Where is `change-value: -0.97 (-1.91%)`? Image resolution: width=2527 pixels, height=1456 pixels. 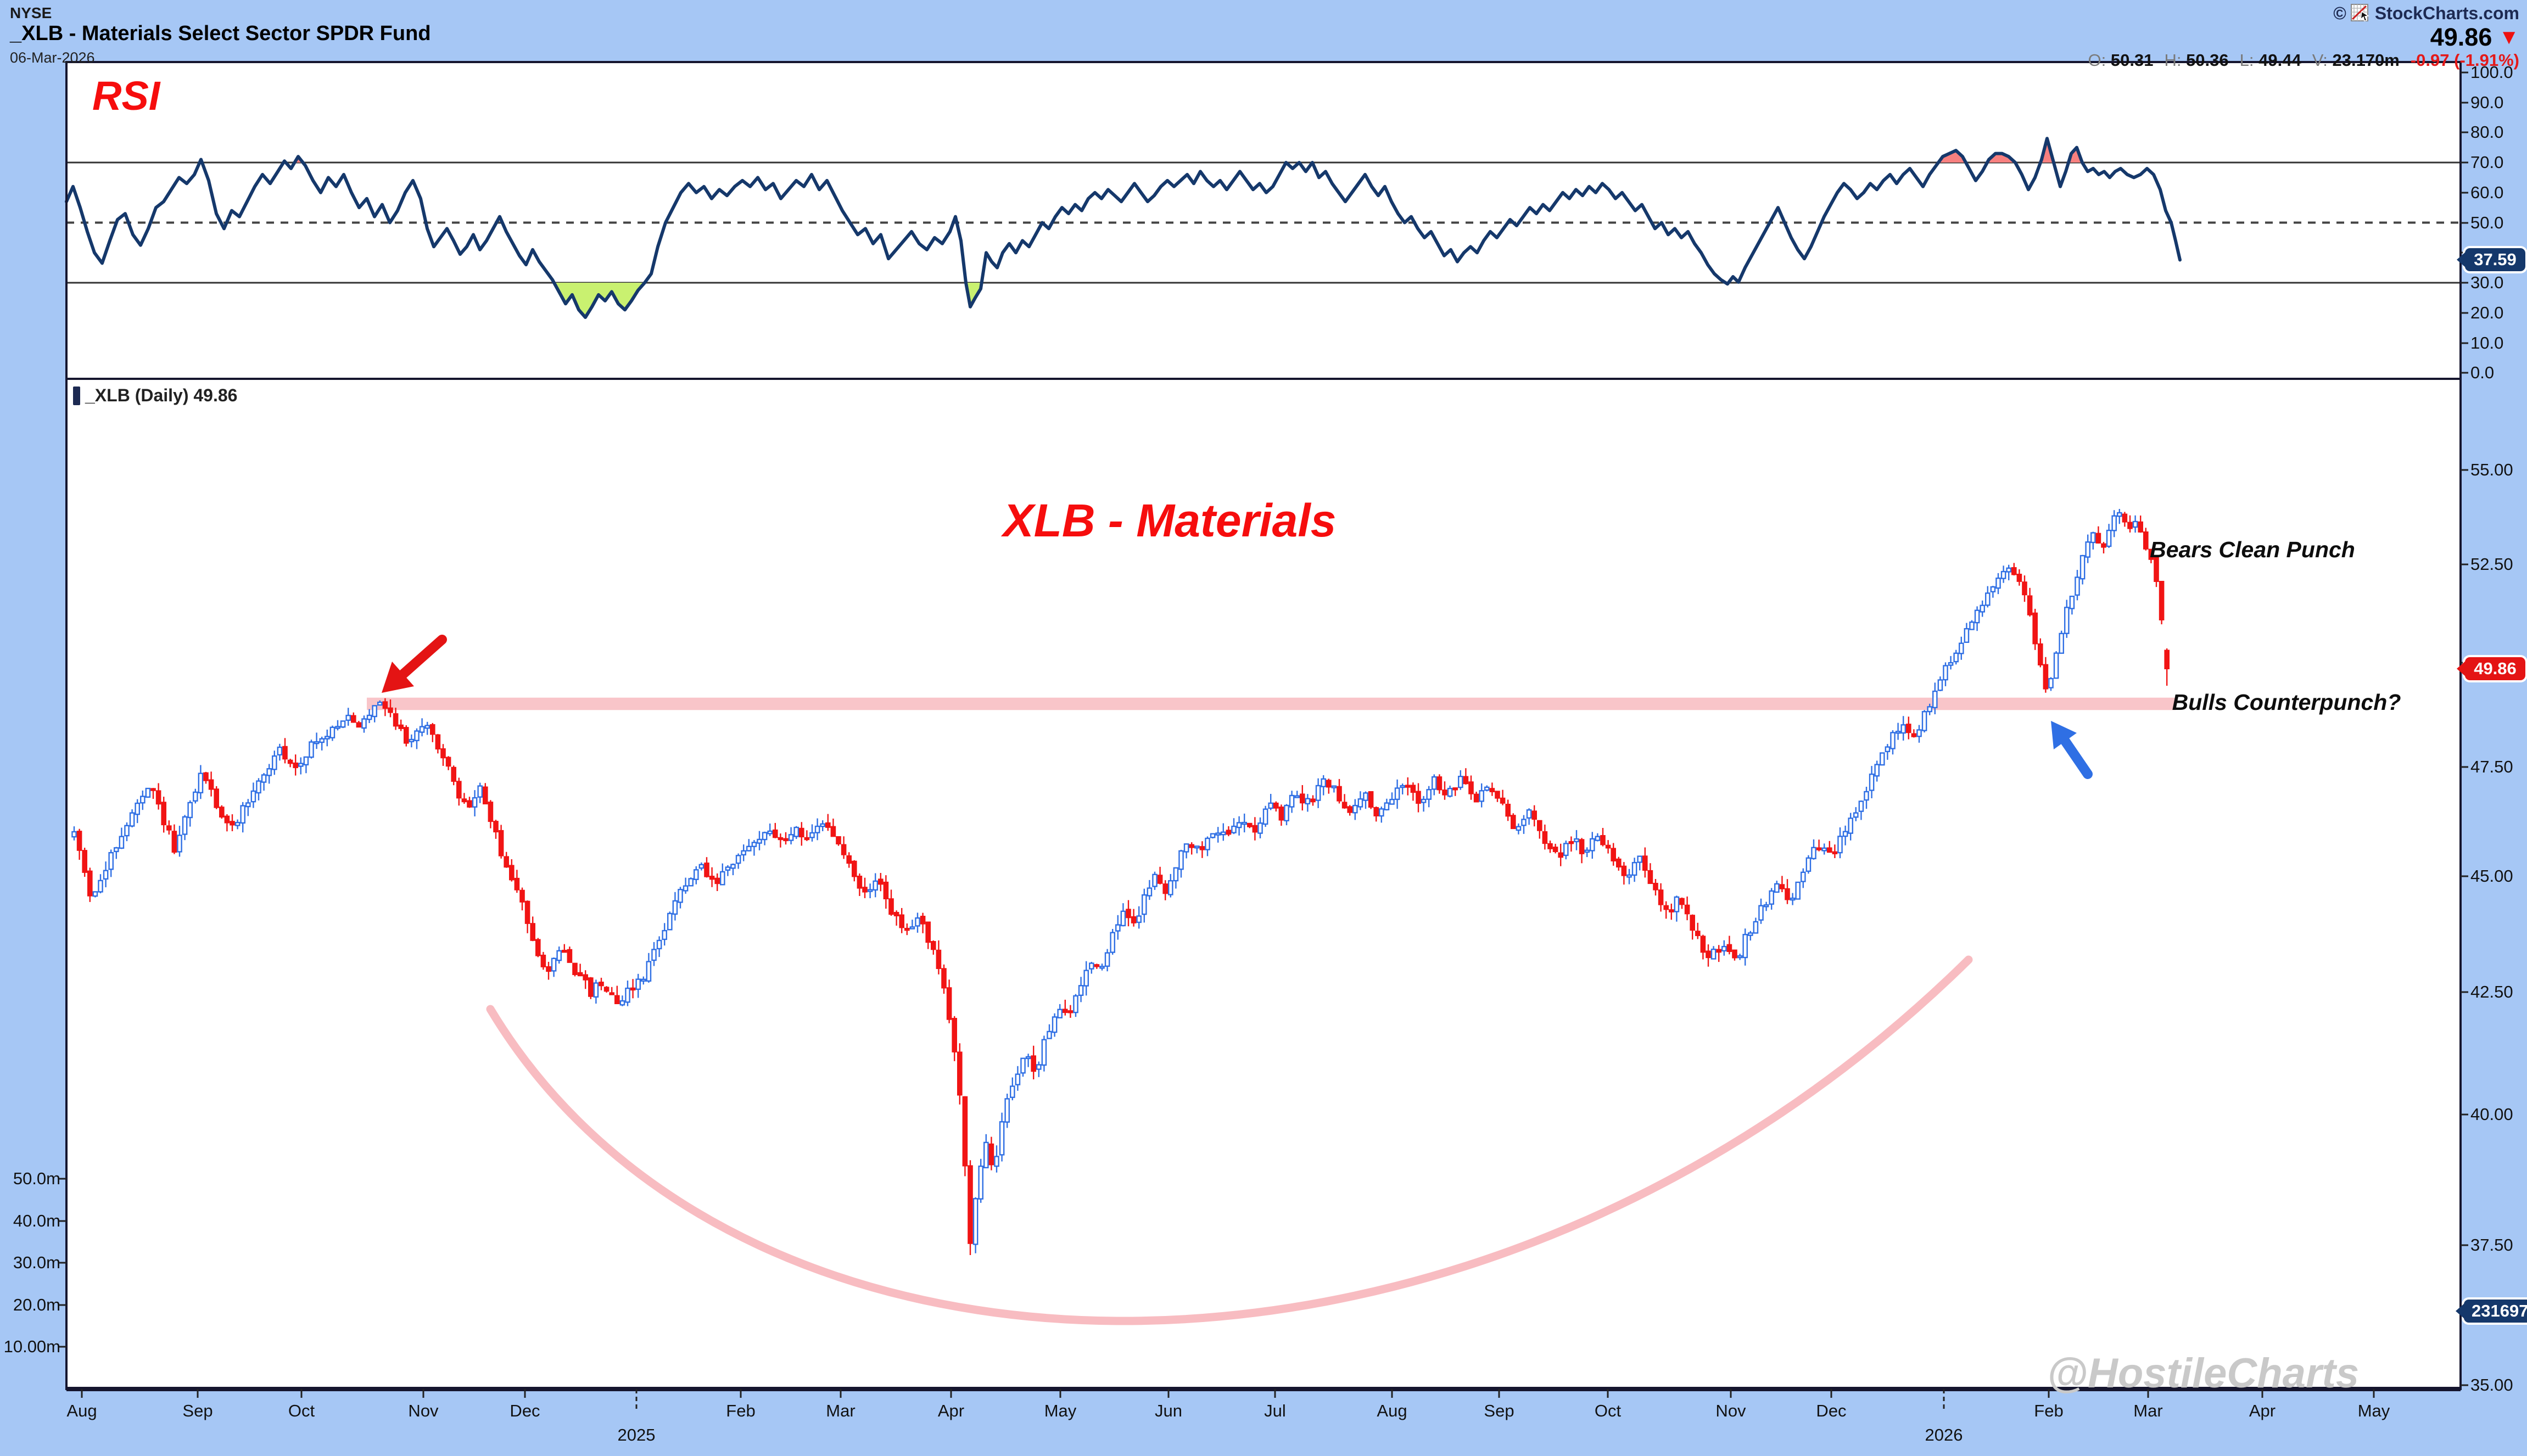
change-value: -0.97 (-1.91%) is located at coordinates (2464, 61).